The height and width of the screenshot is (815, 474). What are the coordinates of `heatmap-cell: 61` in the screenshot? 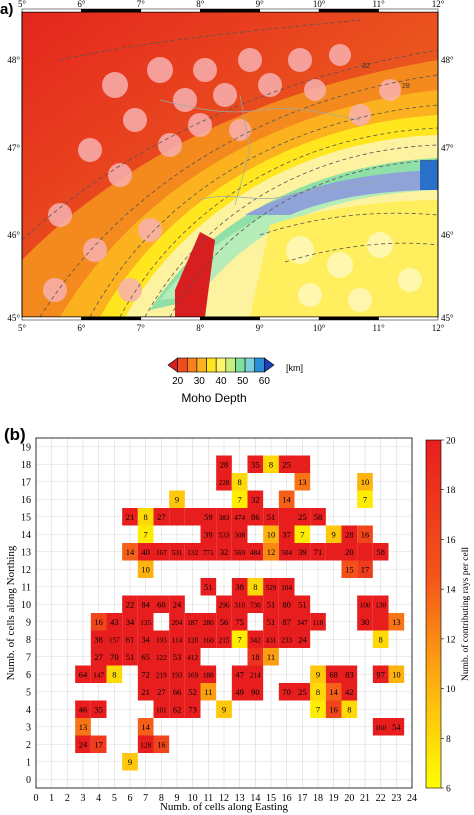 It's located at (130, 639).